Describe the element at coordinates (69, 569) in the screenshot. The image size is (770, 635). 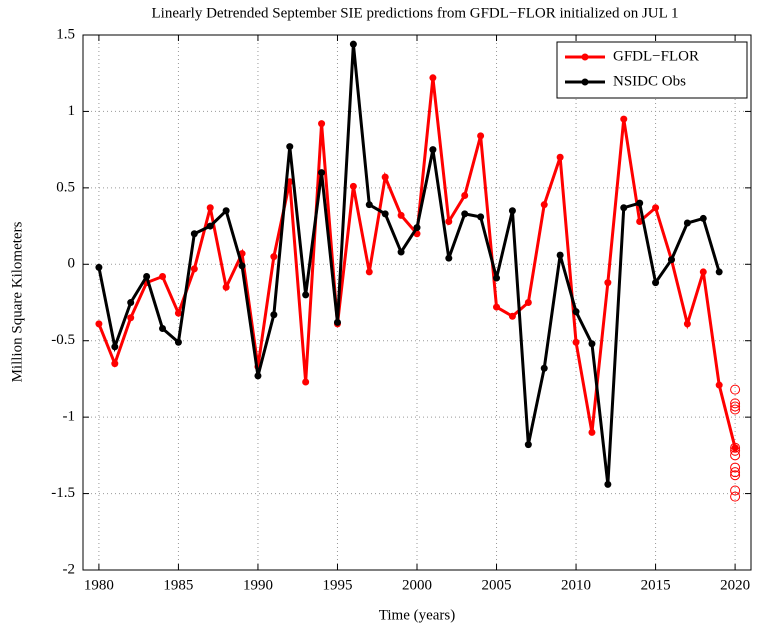
I see `y-tick-label: -2` at that location.